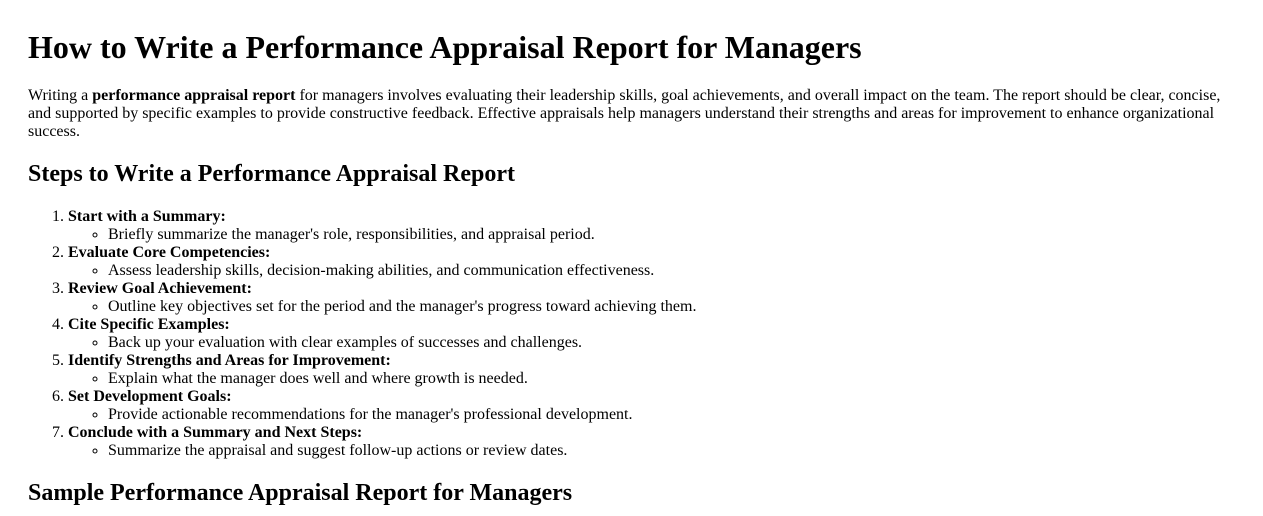 The height and width of the screenshot is (516, 1263). Describe the element at coordinates (149, 324) in the screenshot. I see `step-title: Cite Specific Examples:` at that location.